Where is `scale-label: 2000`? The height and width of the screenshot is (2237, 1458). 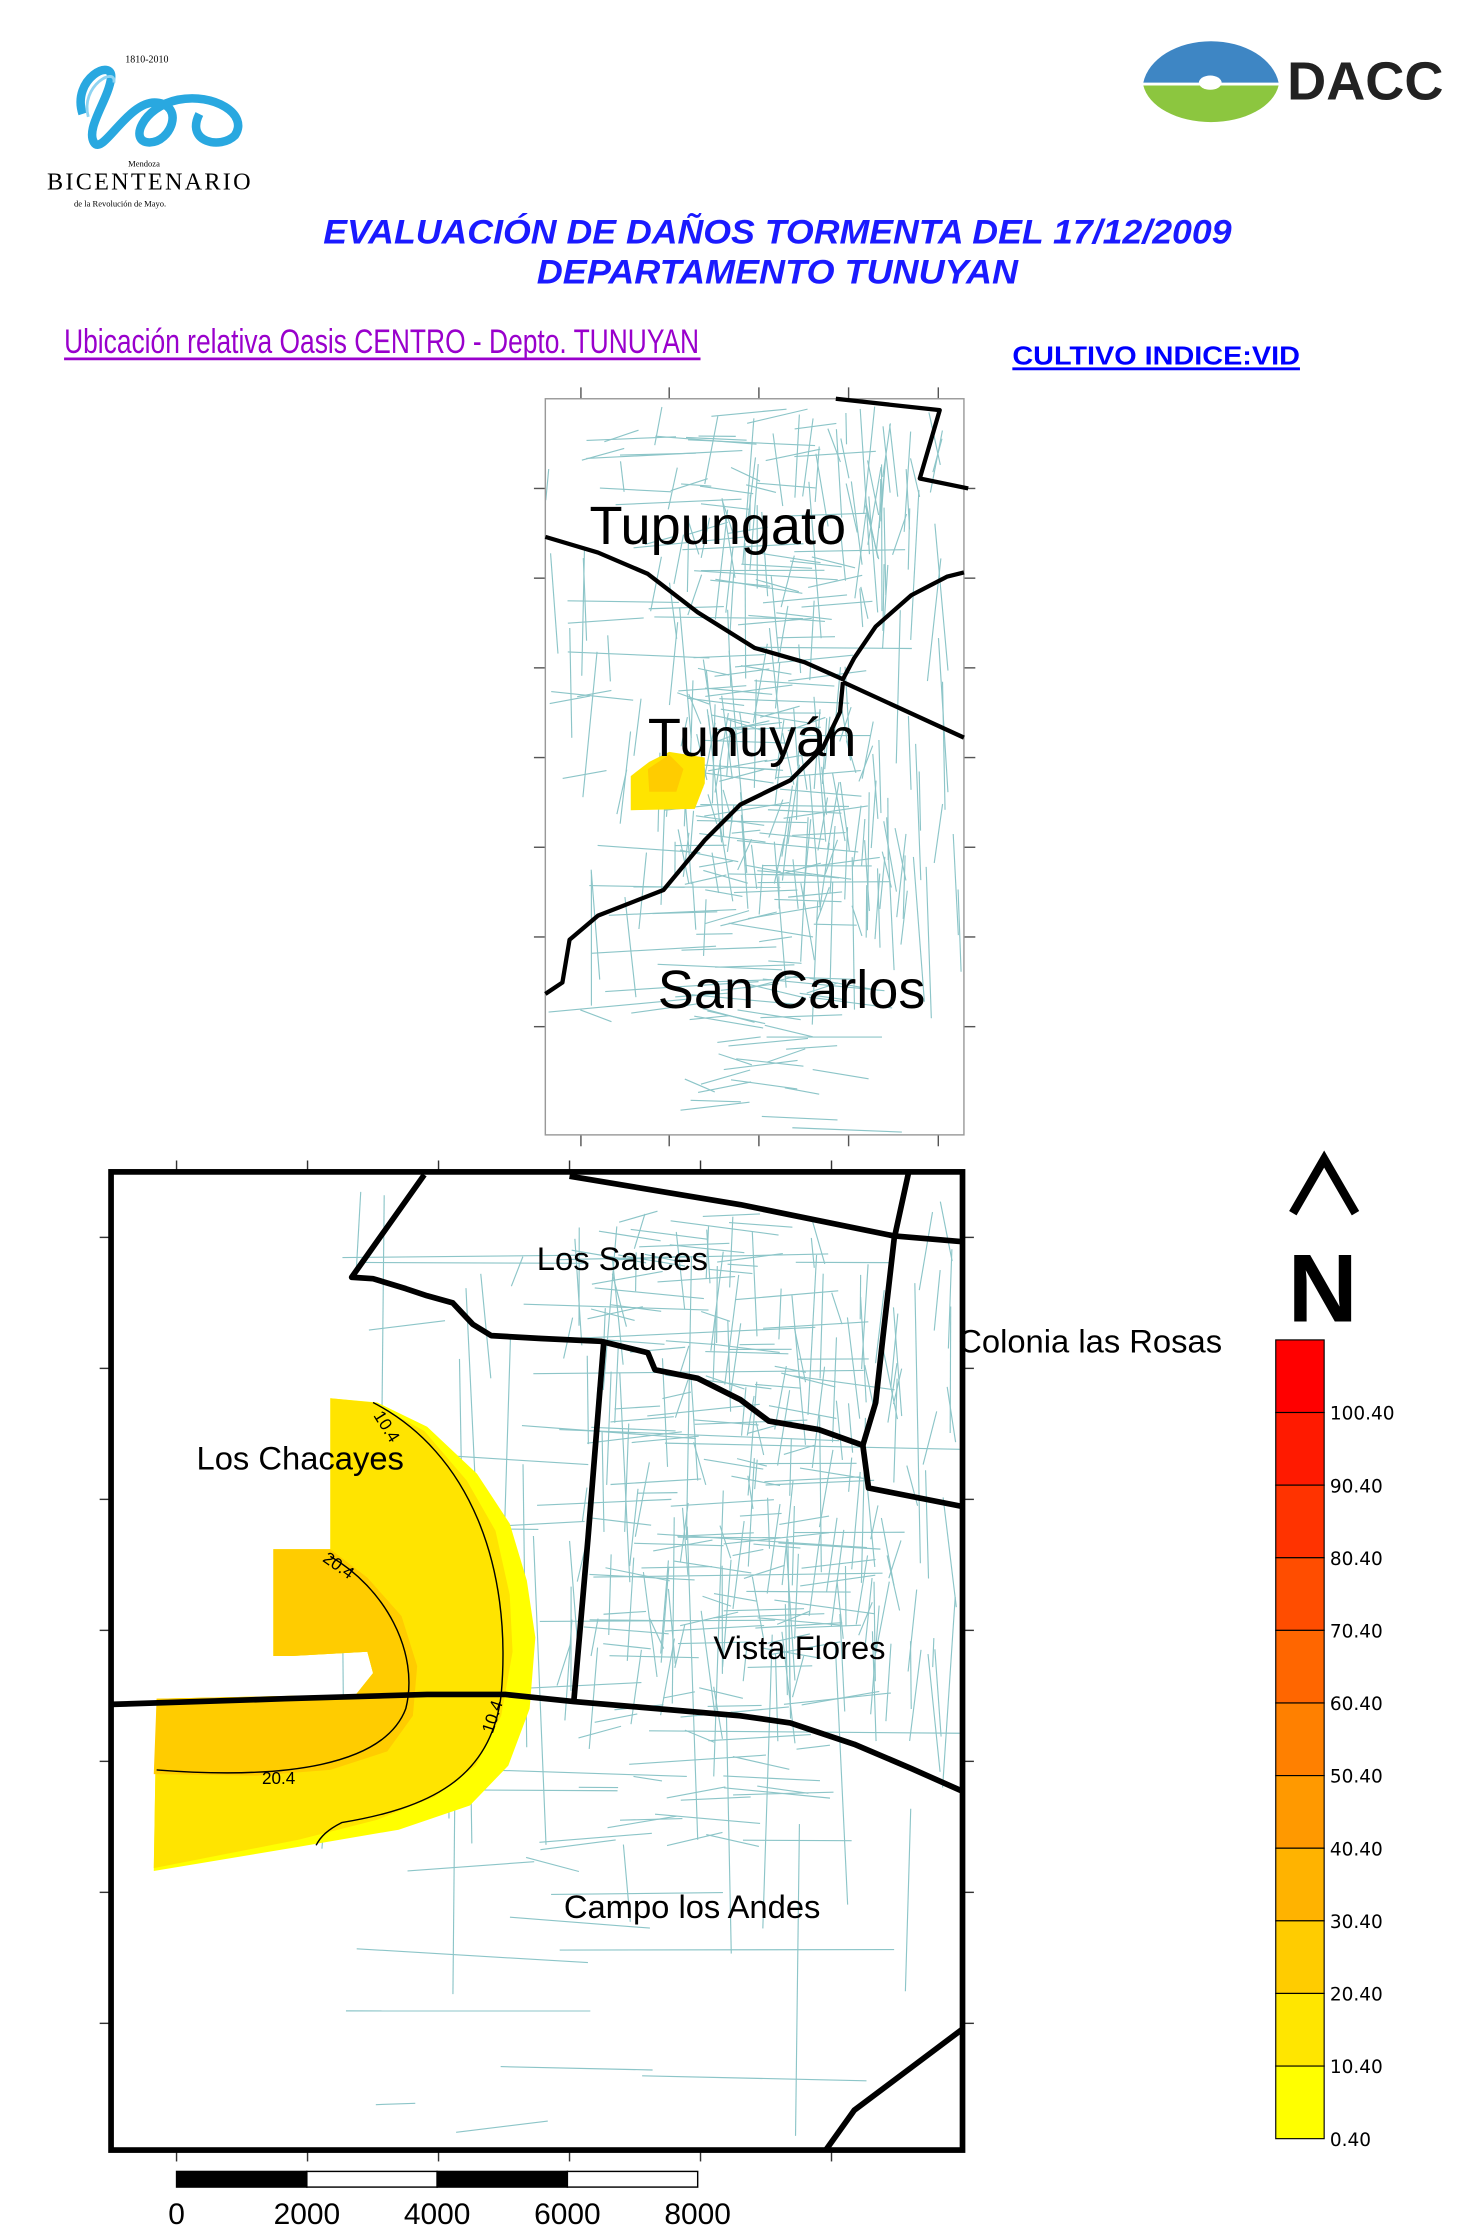
scale-label: 2000 is located at coordinates (307, 2214).